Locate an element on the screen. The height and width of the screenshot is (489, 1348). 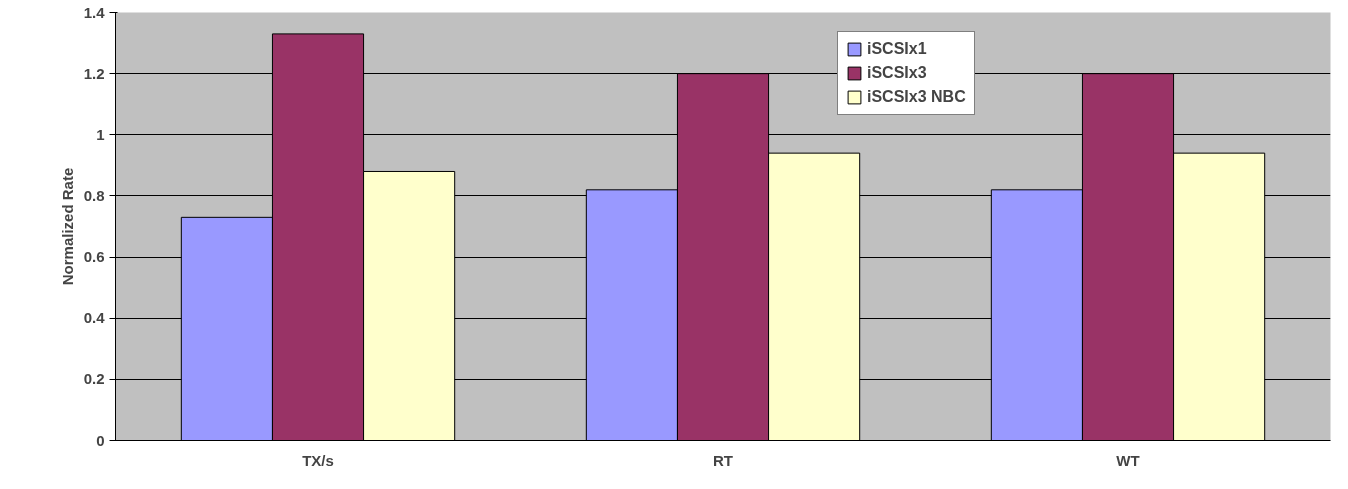
legend-label: iSCSIx3 NBC is located at coordinates (916, 97).